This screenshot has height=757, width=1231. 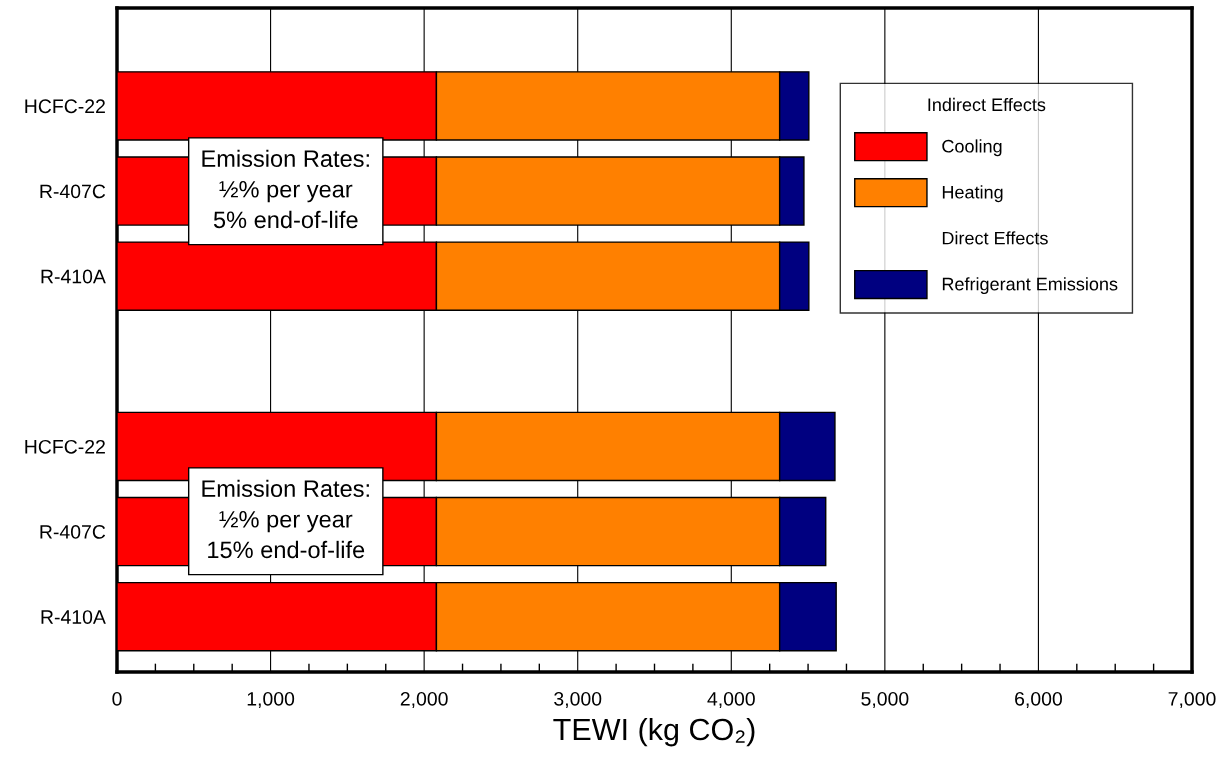 I want to click on x-tick-label: 0, so click(x=117, y=698).